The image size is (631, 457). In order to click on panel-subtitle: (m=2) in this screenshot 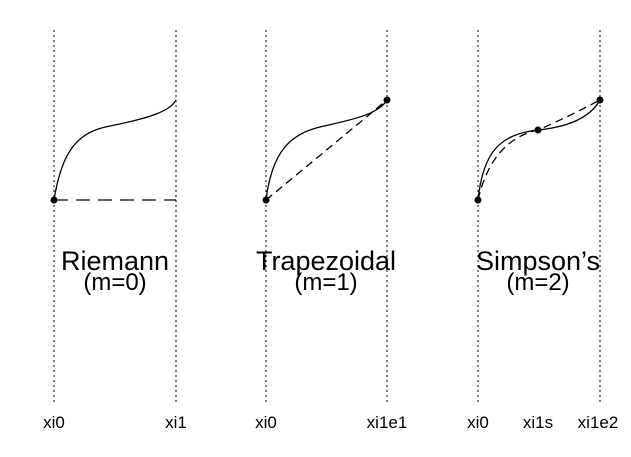, I will do `click(537, 282)`.